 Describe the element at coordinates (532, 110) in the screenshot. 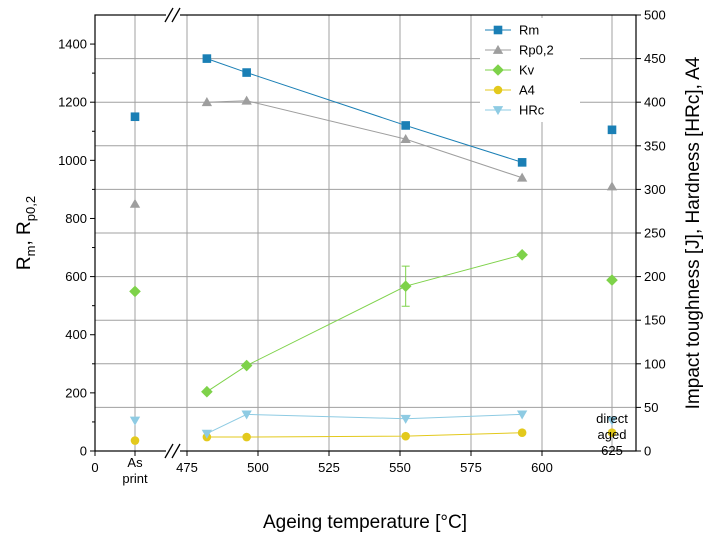

I see `legend-label-hrc: HRc` at that location.